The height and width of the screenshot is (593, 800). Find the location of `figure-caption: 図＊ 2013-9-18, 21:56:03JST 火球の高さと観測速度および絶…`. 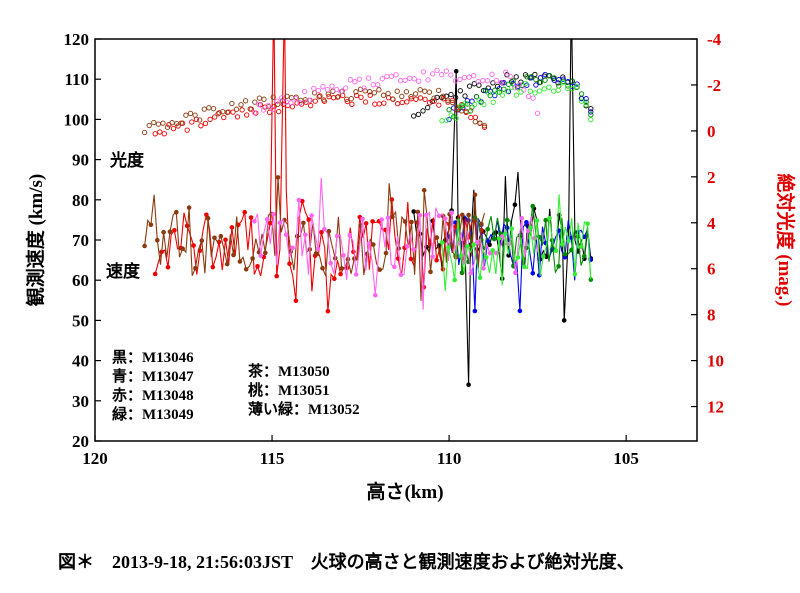

figure-caption: 図＊ 2013-9-18, 21:56:03JST 火球の高さと観測速度および絶… is located at coordinates (346, 561).